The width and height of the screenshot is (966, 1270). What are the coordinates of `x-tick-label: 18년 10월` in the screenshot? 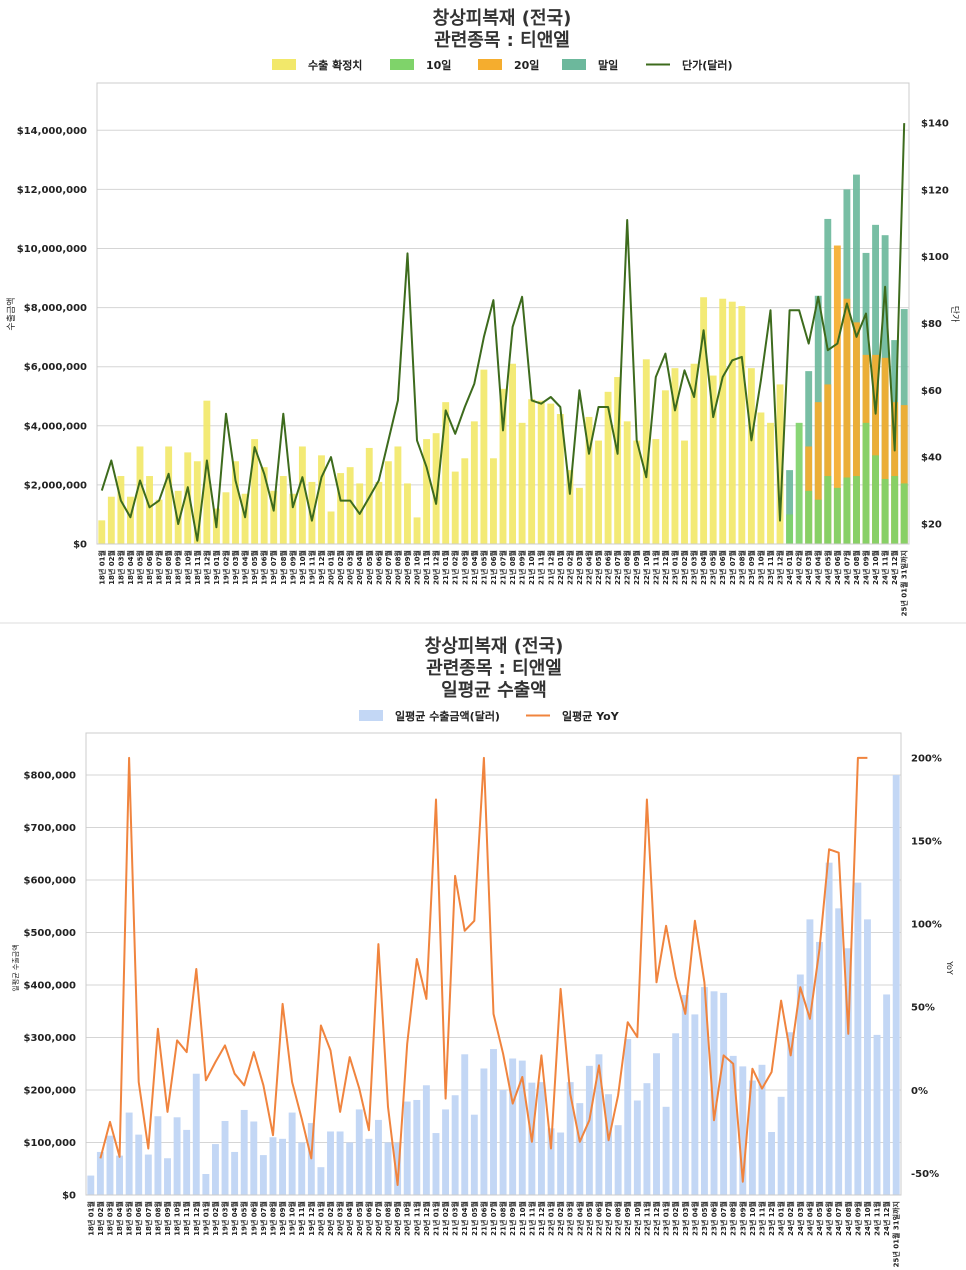 It's located at (187, 567).